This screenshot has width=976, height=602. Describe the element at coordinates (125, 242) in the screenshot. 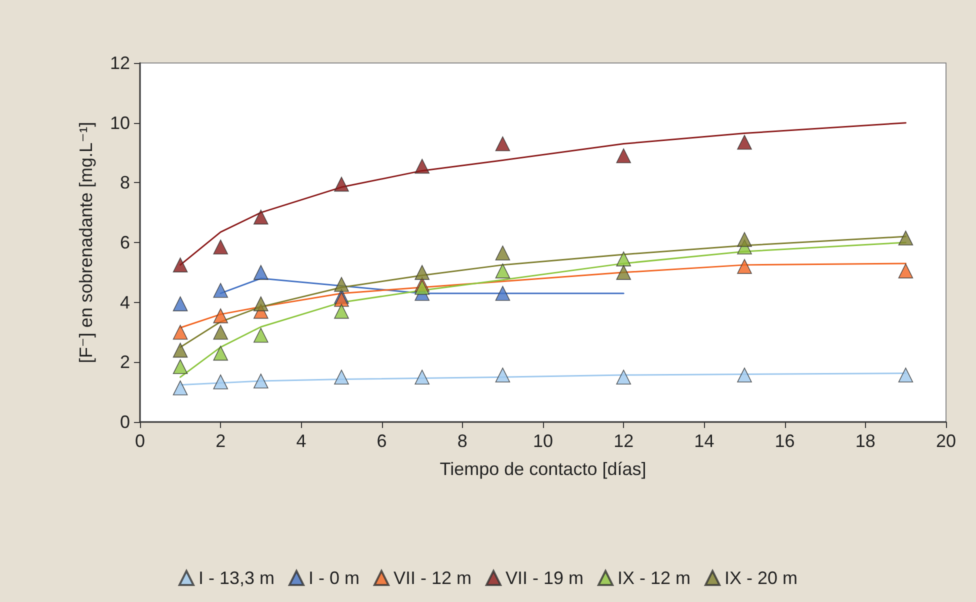

I see `y-tick-label: 6` at that location.